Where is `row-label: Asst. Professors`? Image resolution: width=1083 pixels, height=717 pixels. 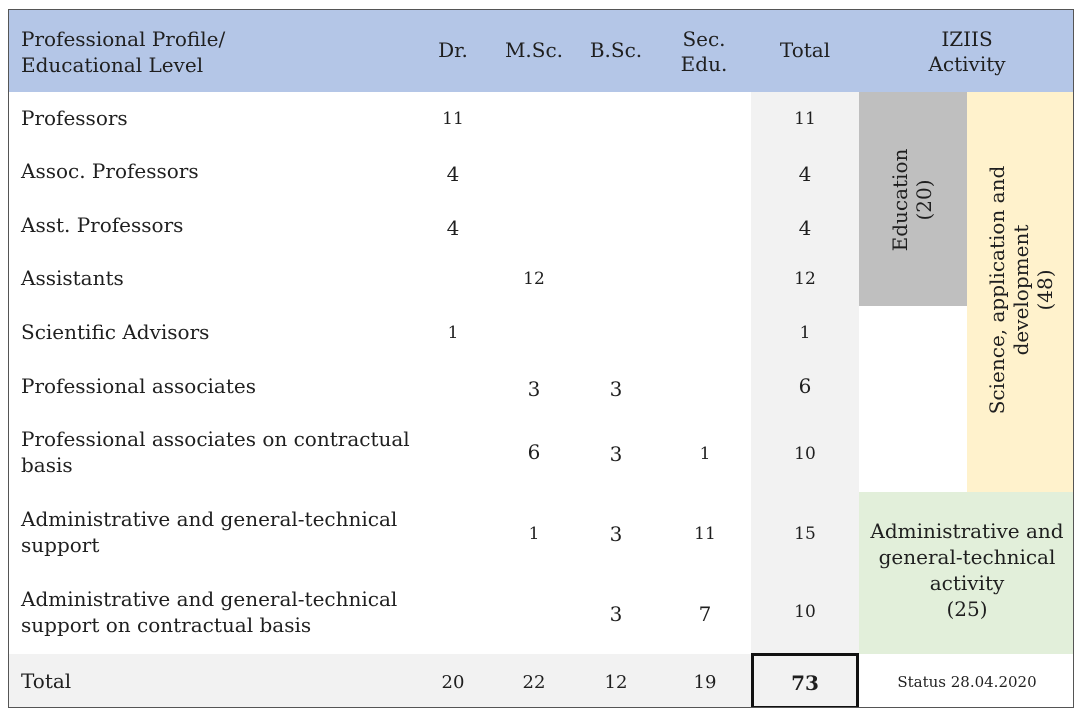 row-label: Asst. Professors is located at coordinates (102, 225).